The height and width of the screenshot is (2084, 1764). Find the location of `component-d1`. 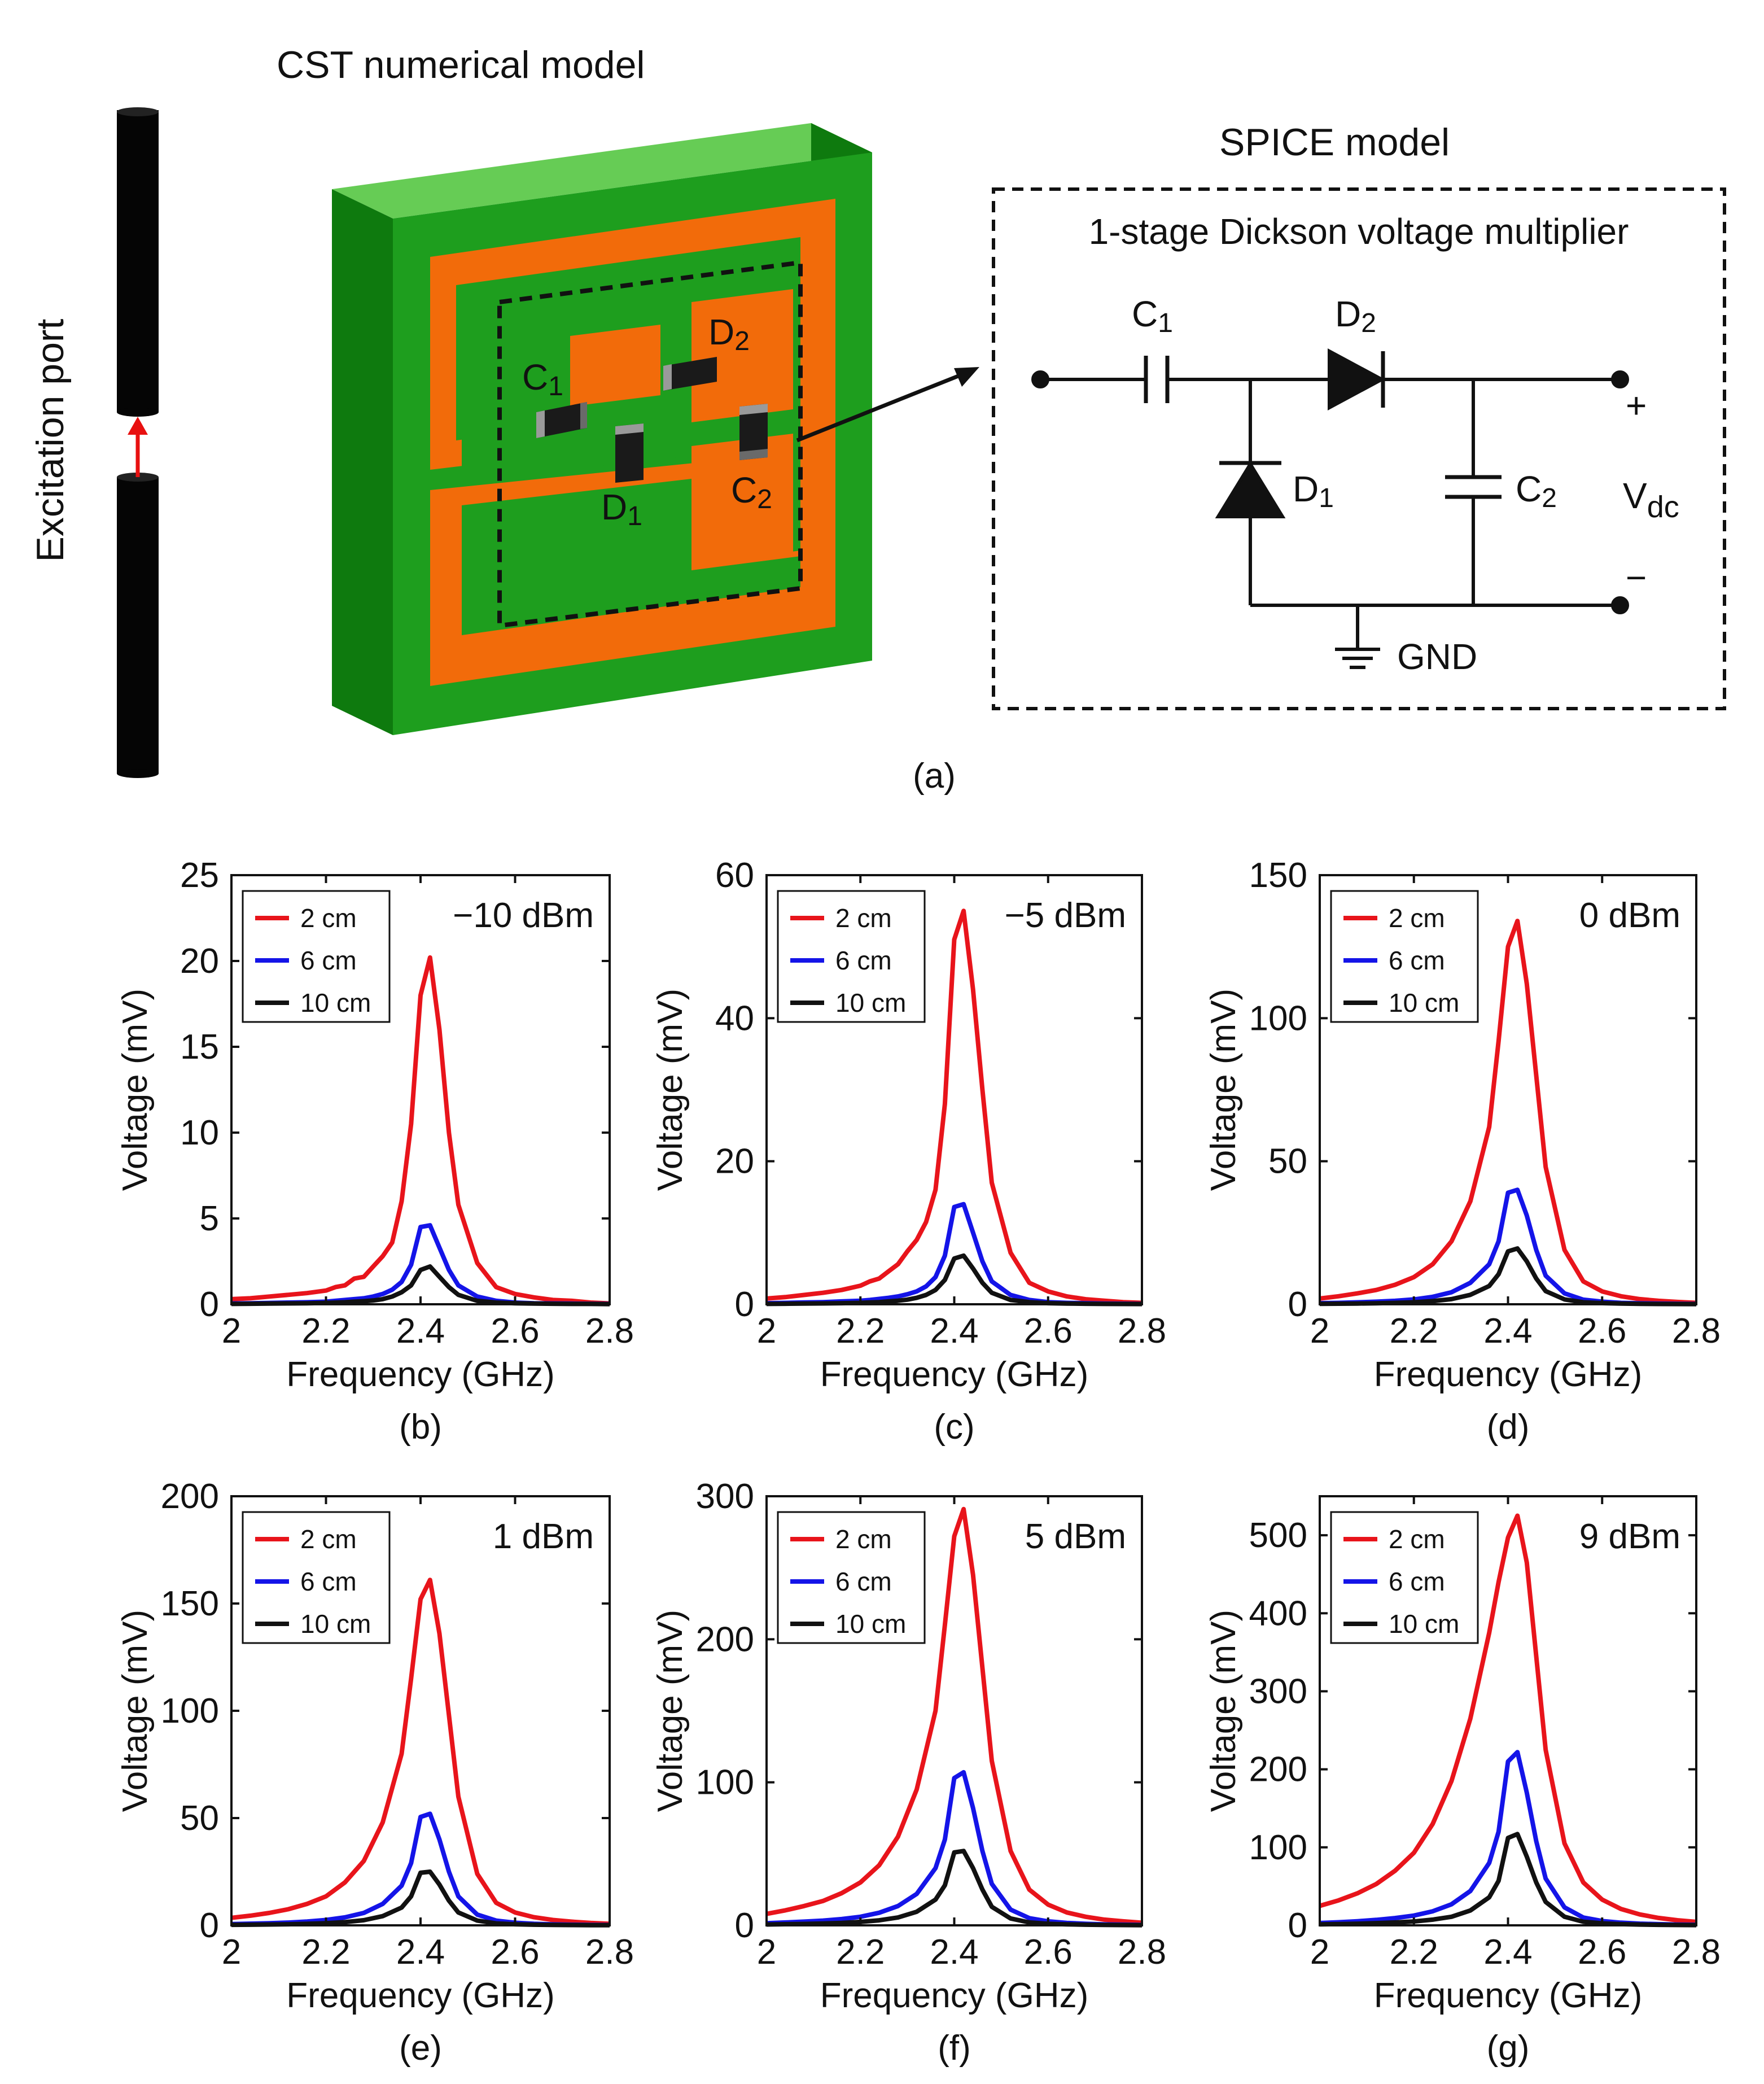

component-d1 is located at coordinates (629, 453).